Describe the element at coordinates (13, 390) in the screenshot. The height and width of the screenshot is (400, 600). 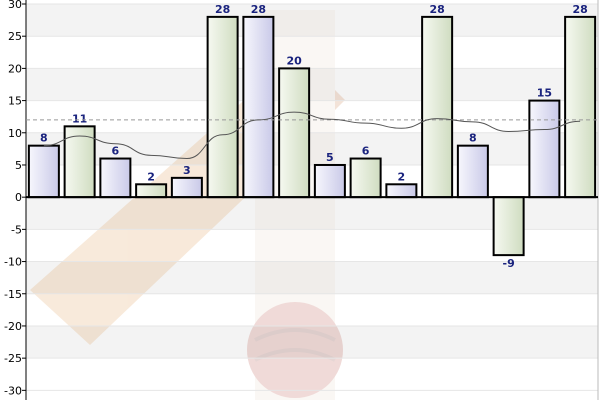
I see `y-tick-label: -30` at that location.